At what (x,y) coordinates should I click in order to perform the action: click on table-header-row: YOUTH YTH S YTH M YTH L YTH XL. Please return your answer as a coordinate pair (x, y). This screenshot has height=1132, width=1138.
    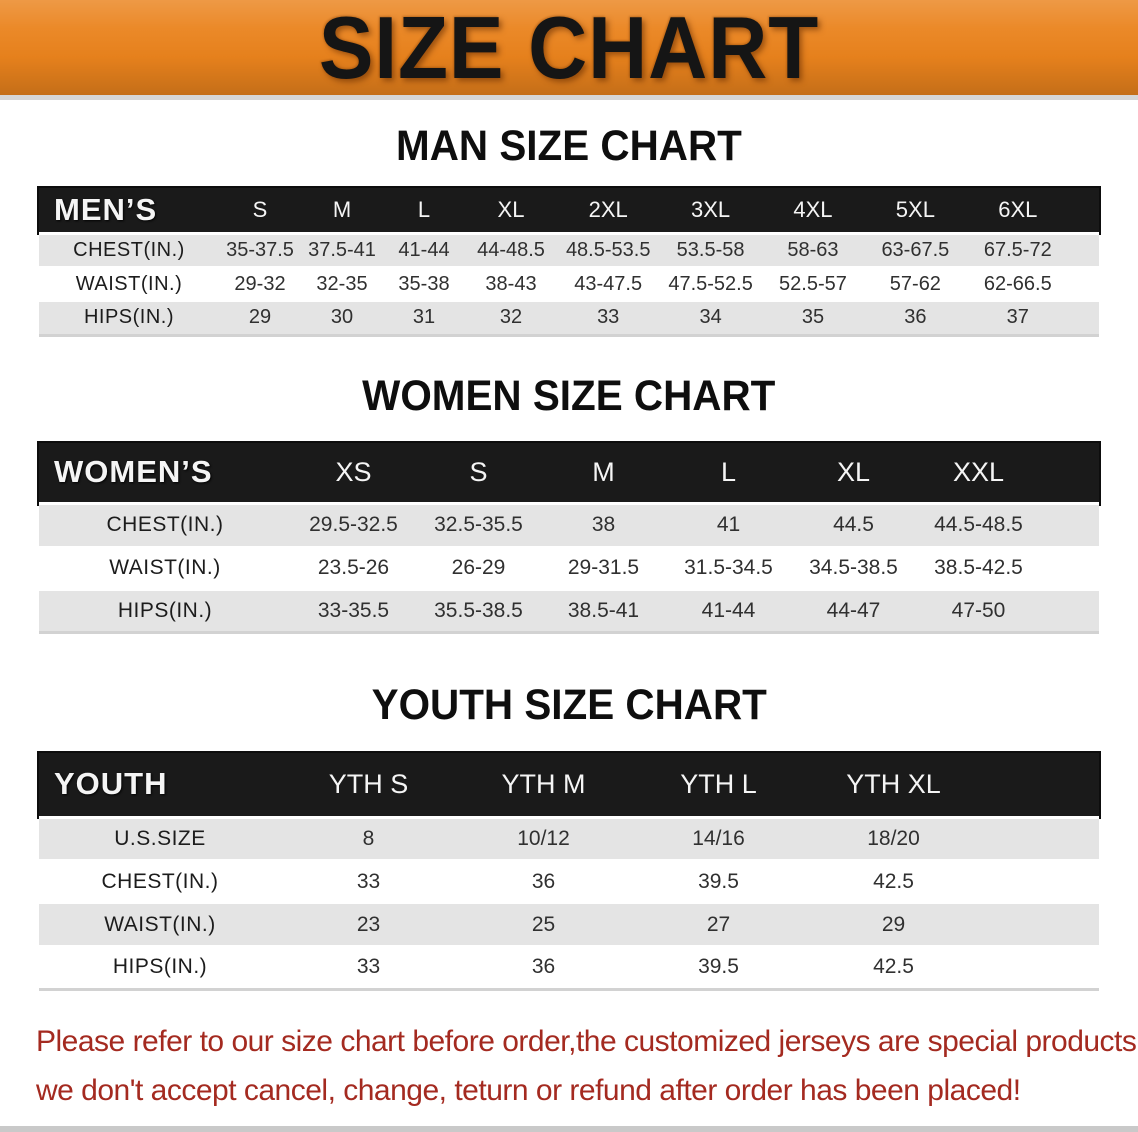
    Looking at the image, I should click on (569, 786).